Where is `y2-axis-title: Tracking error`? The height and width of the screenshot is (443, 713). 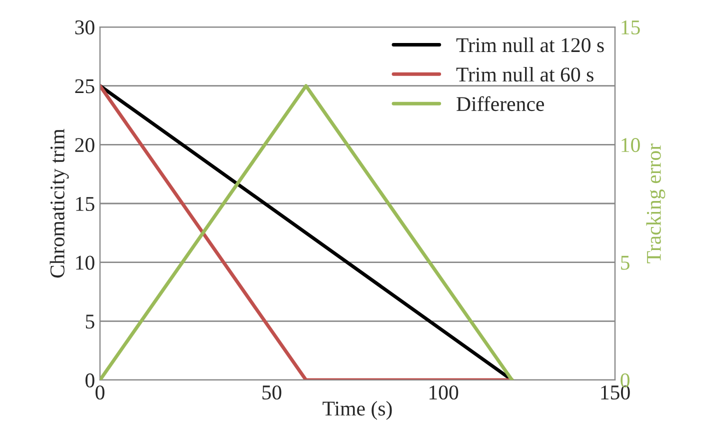 y2-axis-title: Tracking error is located at coordinates (656, 204).